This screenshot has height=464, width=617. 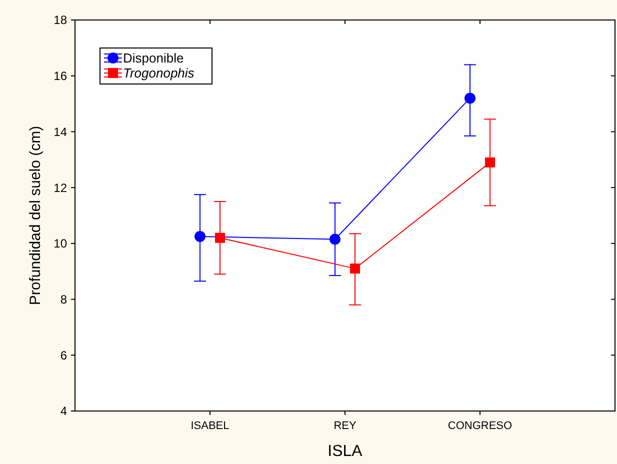 I want to click on y-axis-title: Profundidad del suelo (cm), so click(x=35, y=216).